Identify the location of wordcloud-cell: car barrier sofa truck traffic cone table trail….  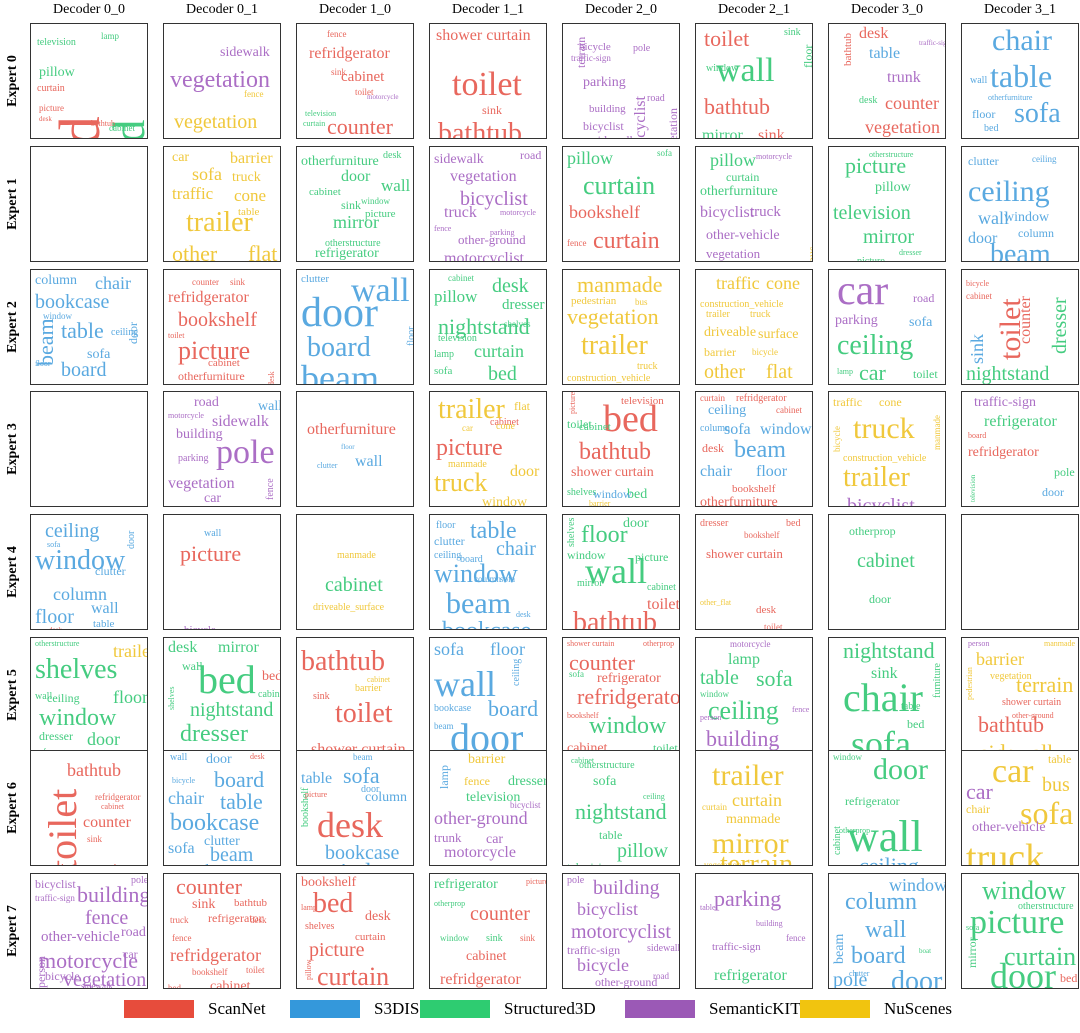
(222, 204).